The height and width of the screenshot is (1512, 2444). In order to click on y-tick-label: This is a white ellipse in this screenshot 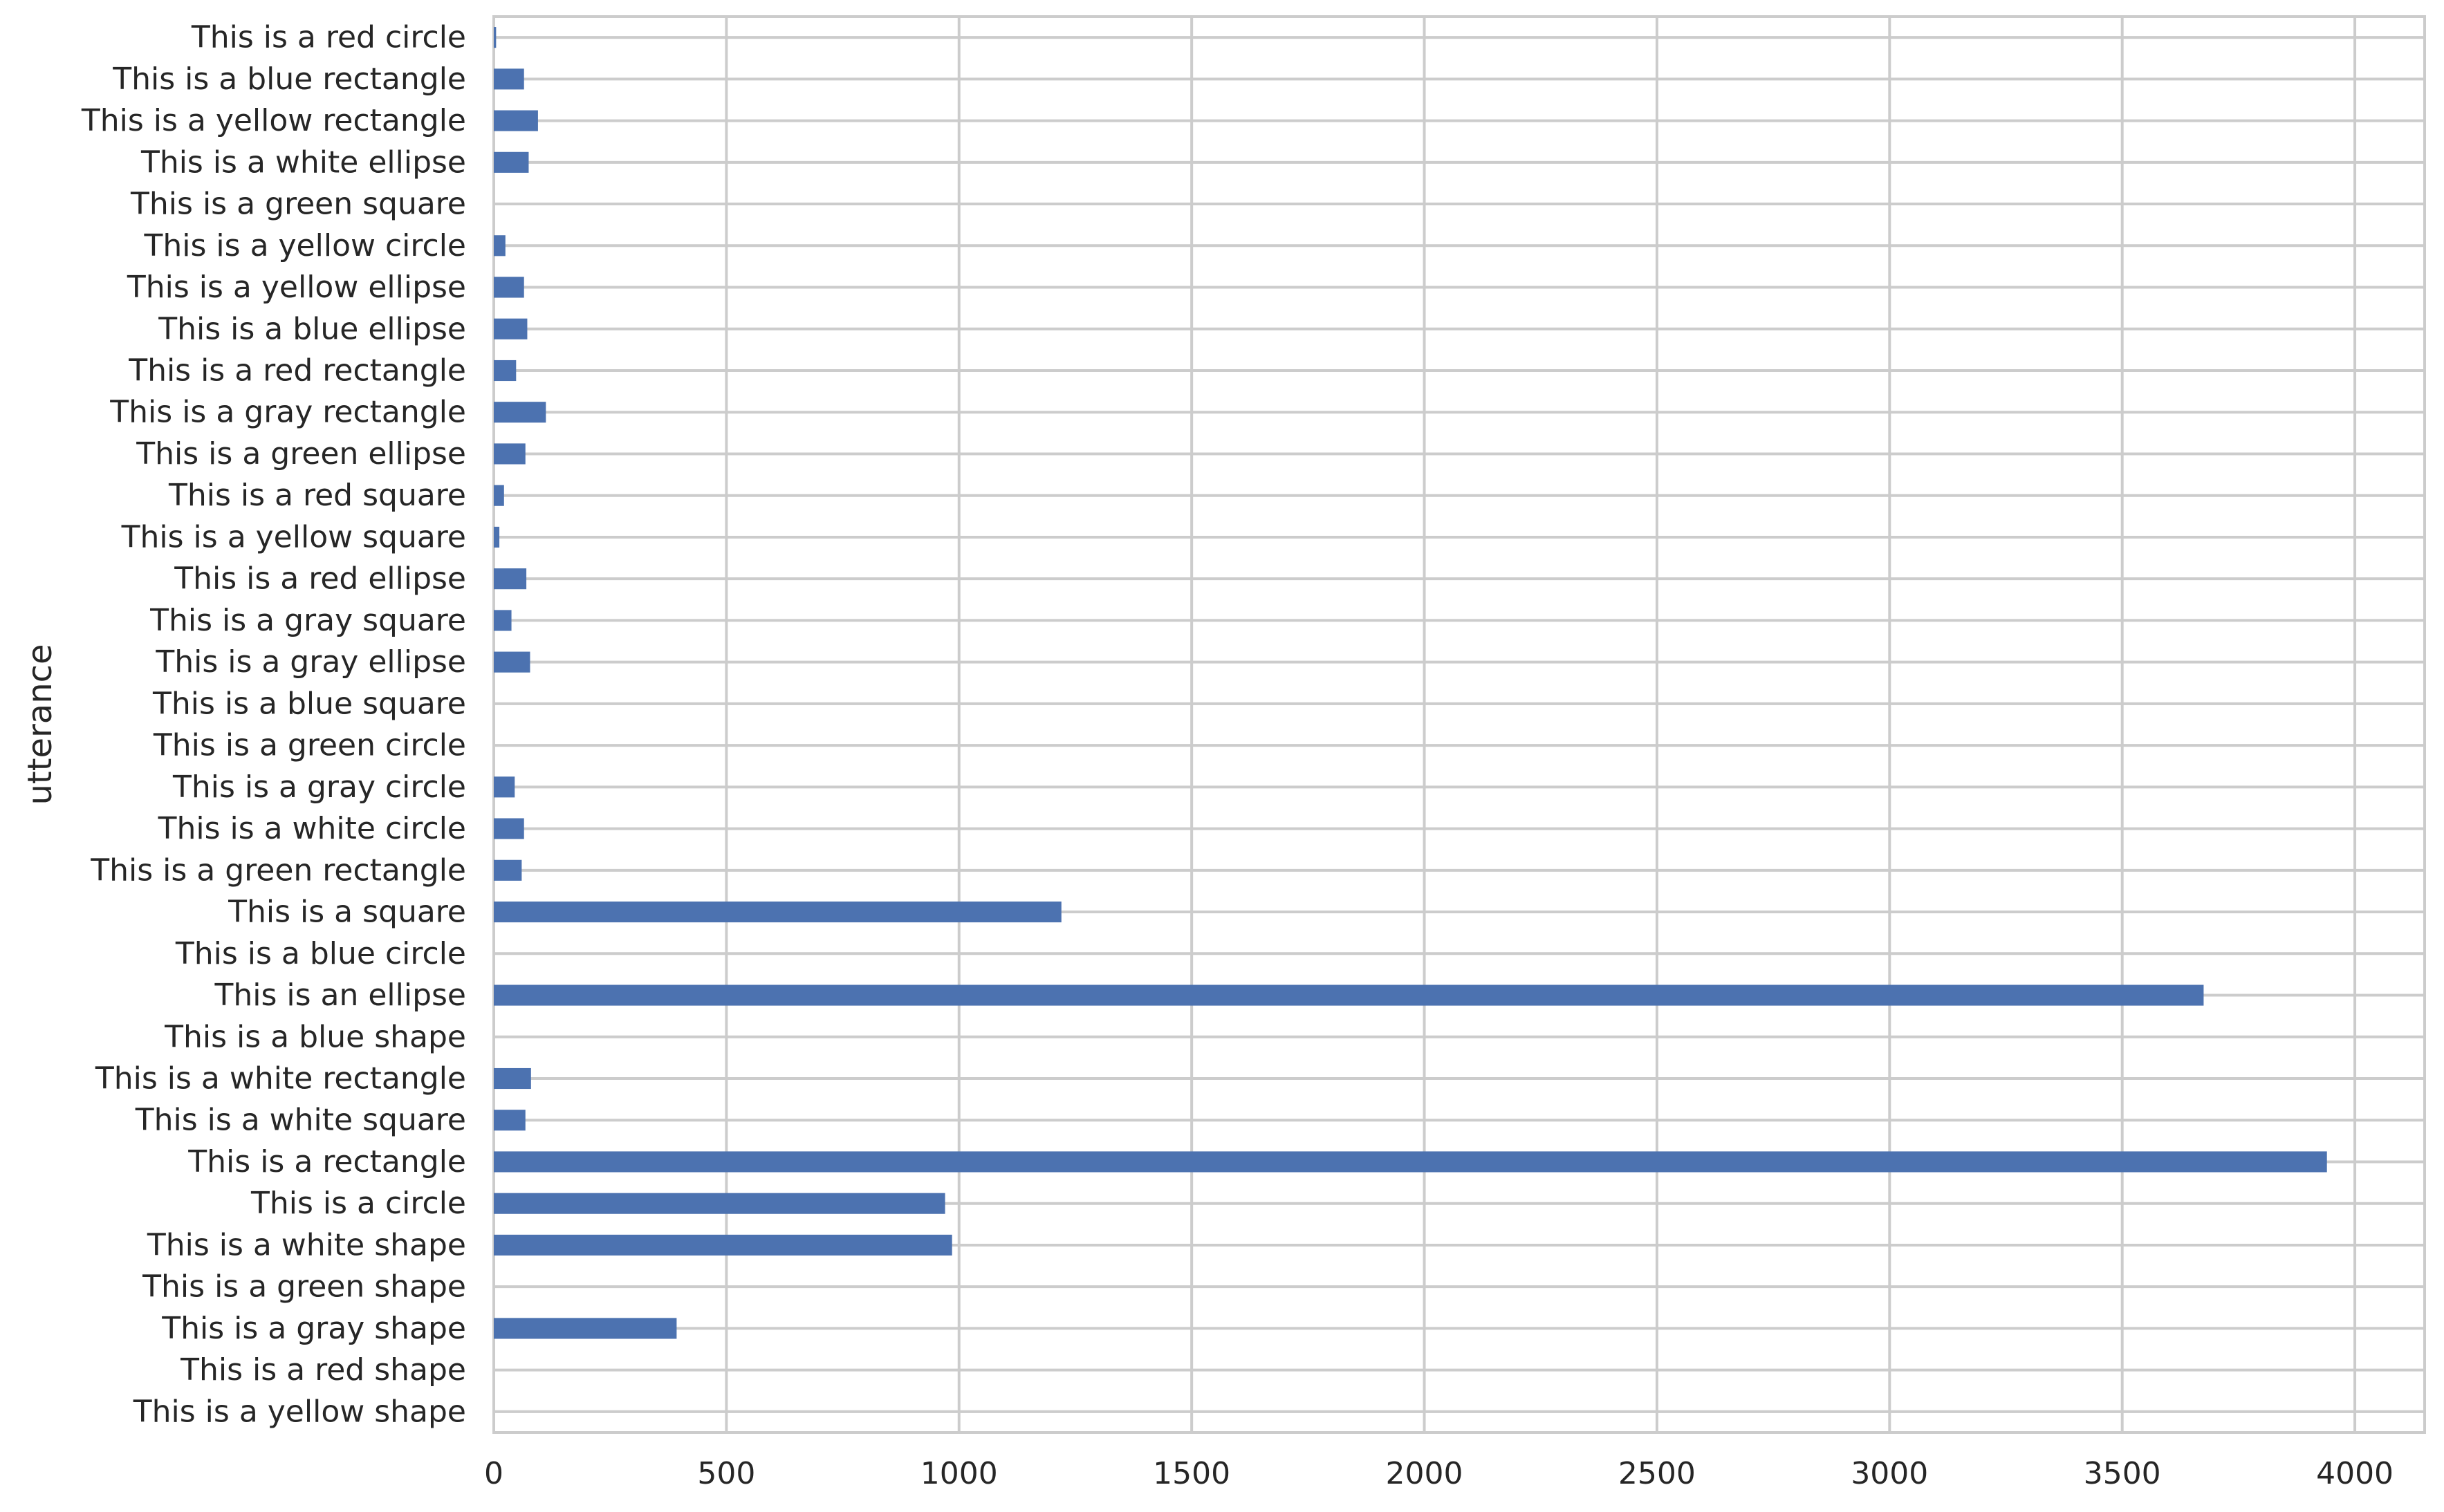, I will do `click(303, 162)`.